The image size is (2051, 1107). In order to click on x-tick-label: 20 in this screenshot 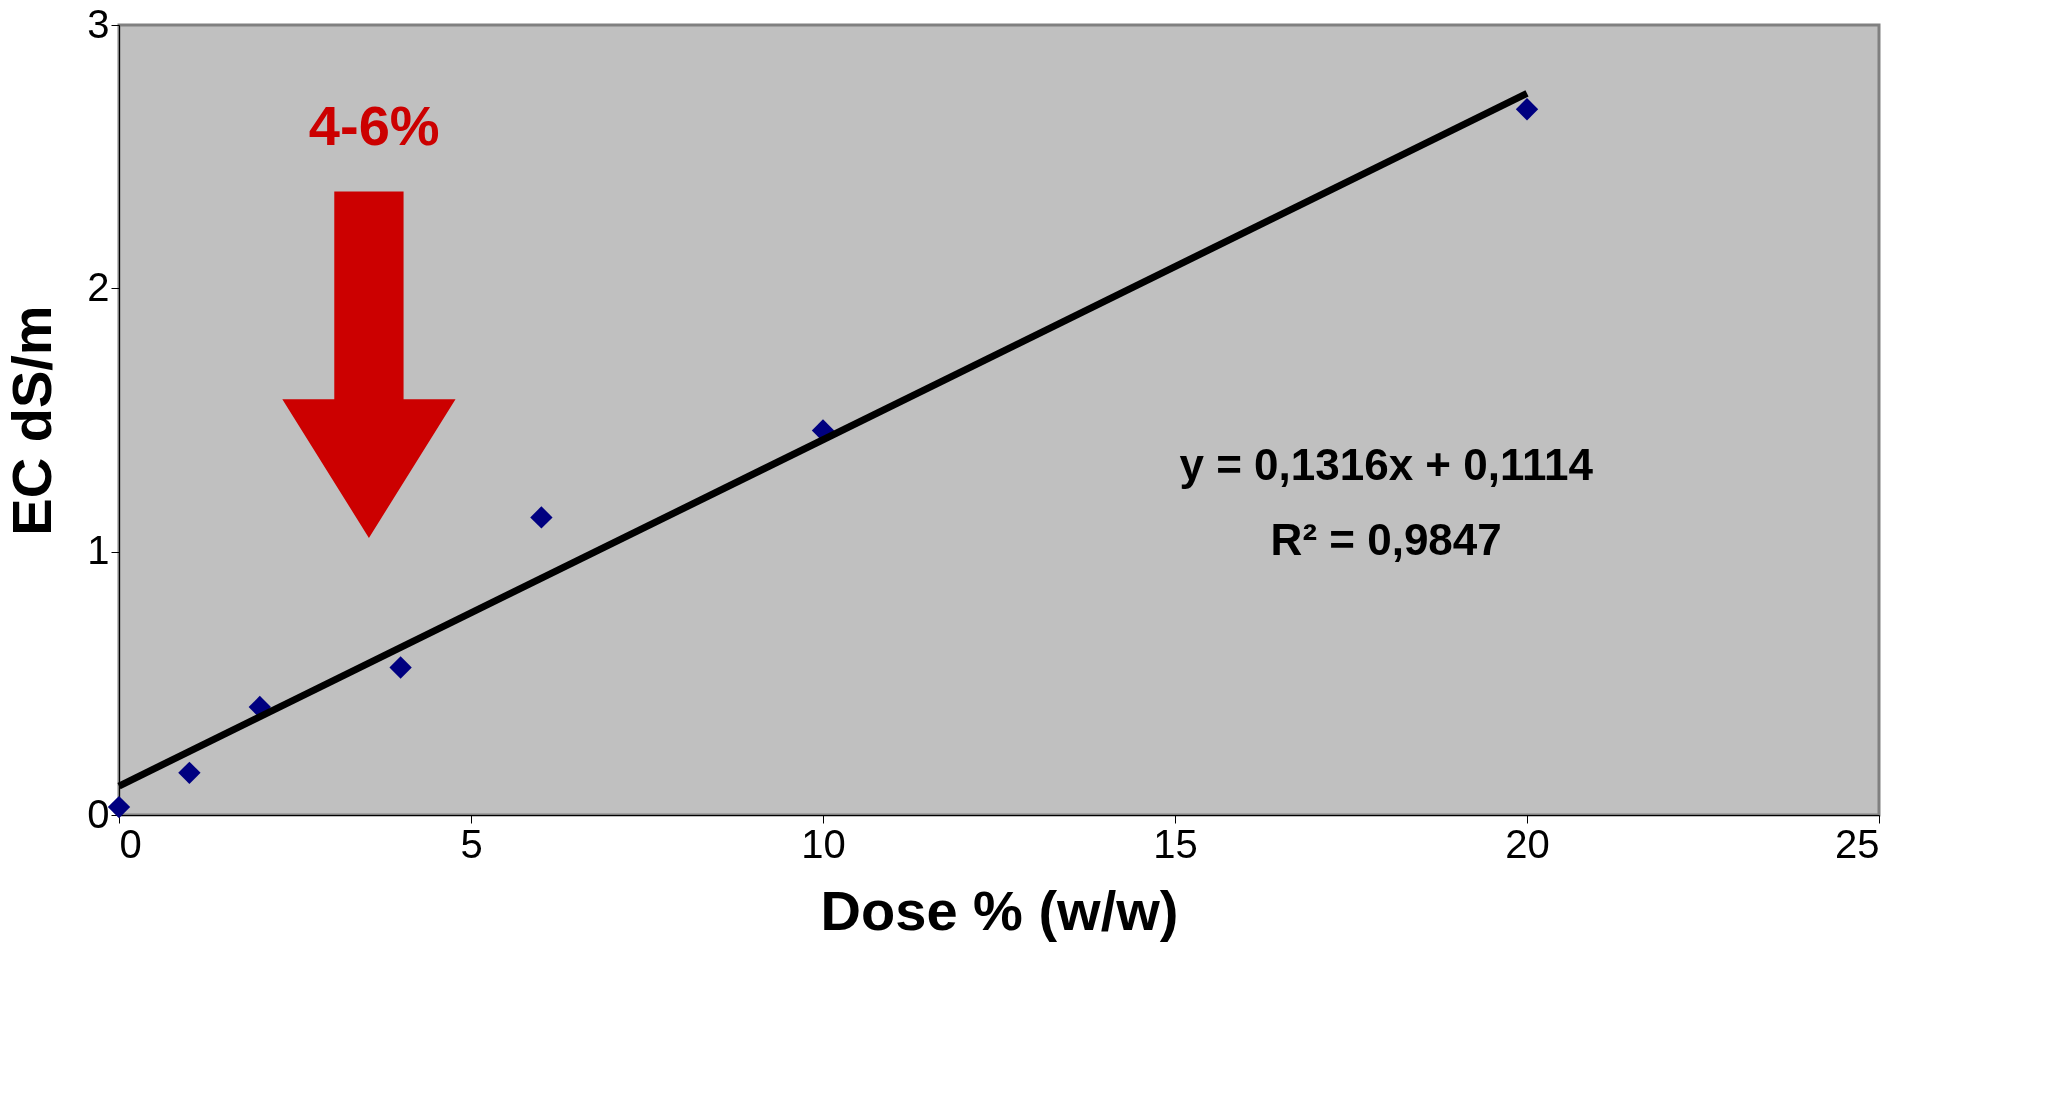, I will do `click(1527, 843)`.